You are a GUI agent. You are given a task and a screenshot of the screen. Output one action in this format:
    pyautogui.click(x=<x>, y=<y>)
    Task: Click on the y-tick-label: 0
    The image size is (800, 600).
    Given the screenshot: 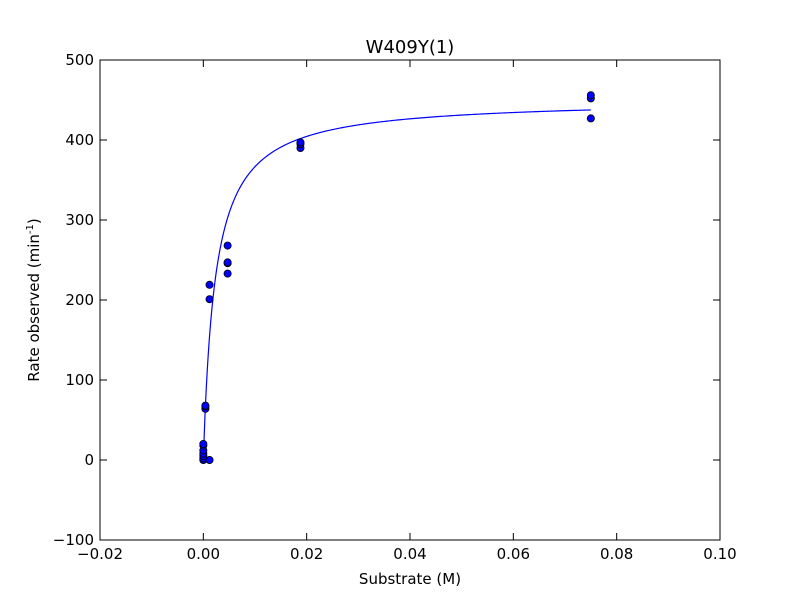 What is the action you would take?
    pyautogui.click(x=89, y=460)
    